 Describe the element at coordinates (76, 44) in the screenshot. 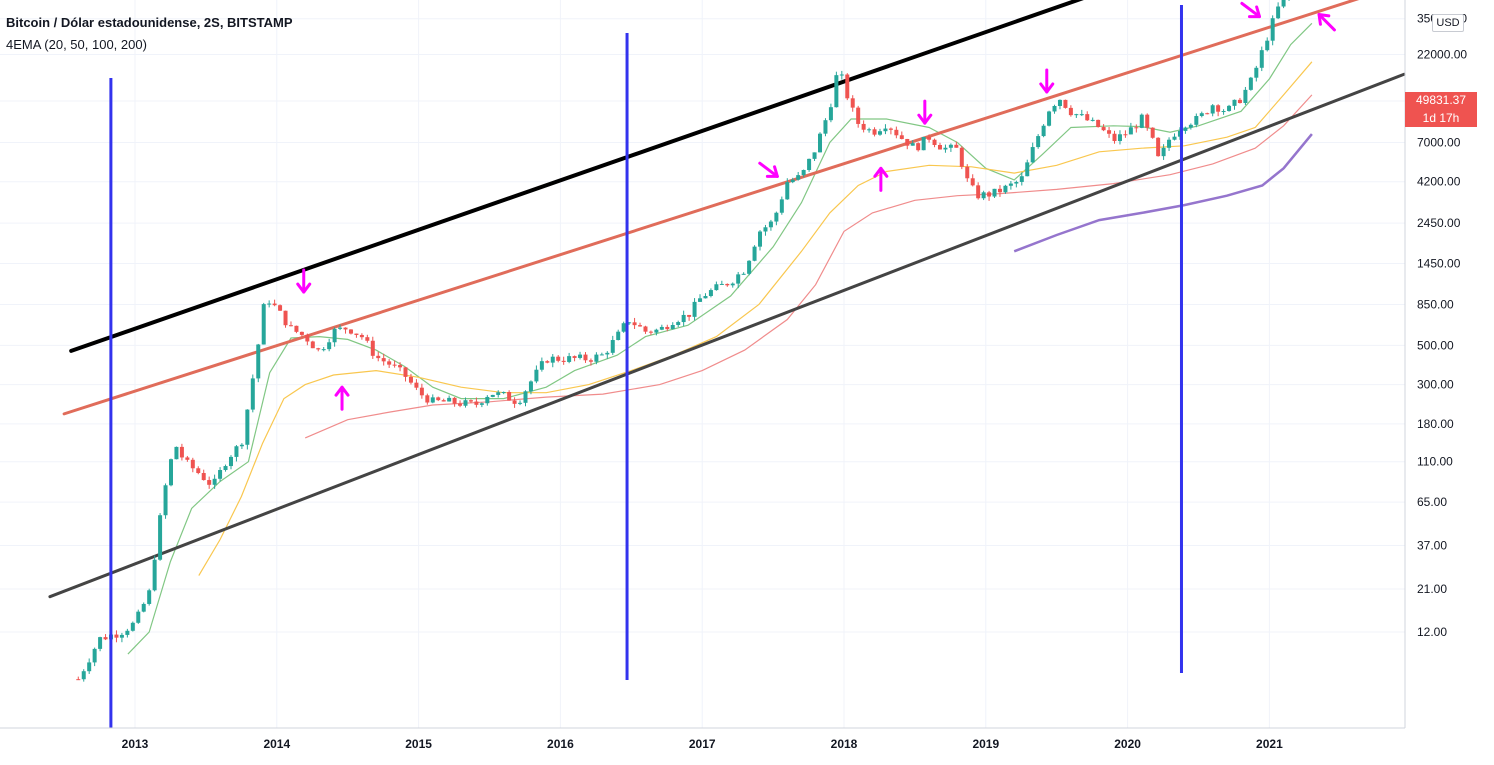

I see `indicator-legend: 4EMA (20, 50, 100, 200)` at that location.